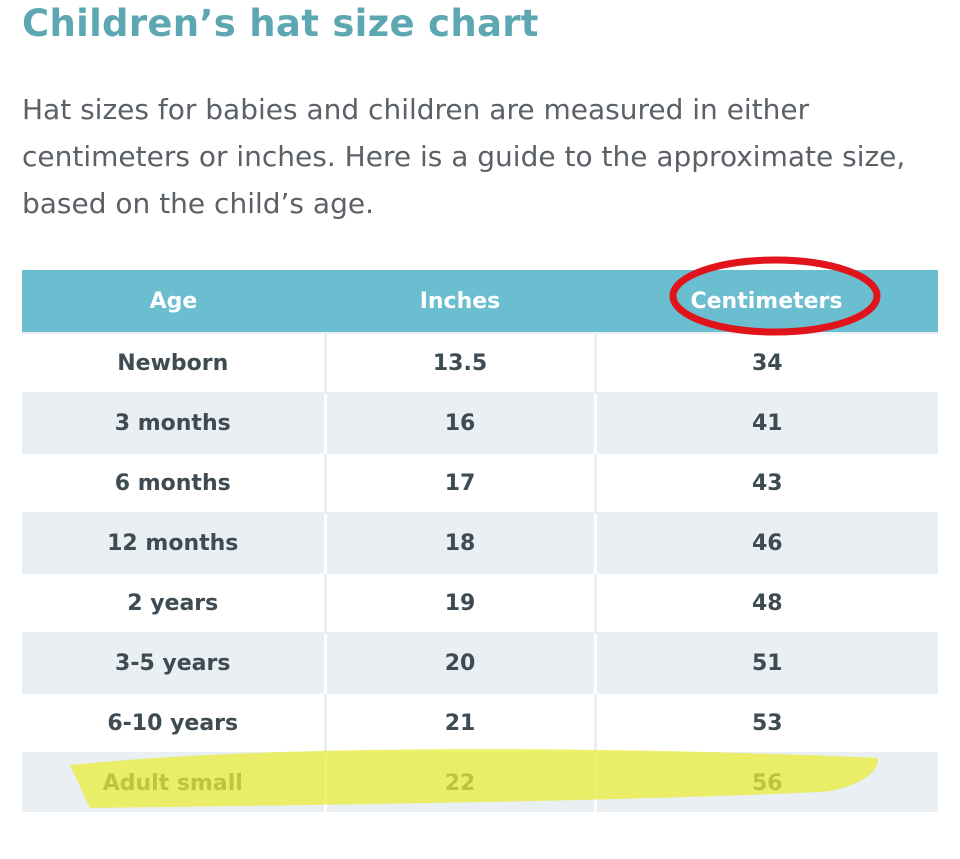 The image size is (960, 859). Describe the element at coordinates (173, 301) in the screenshot. I see `column-header: Age` at that location.